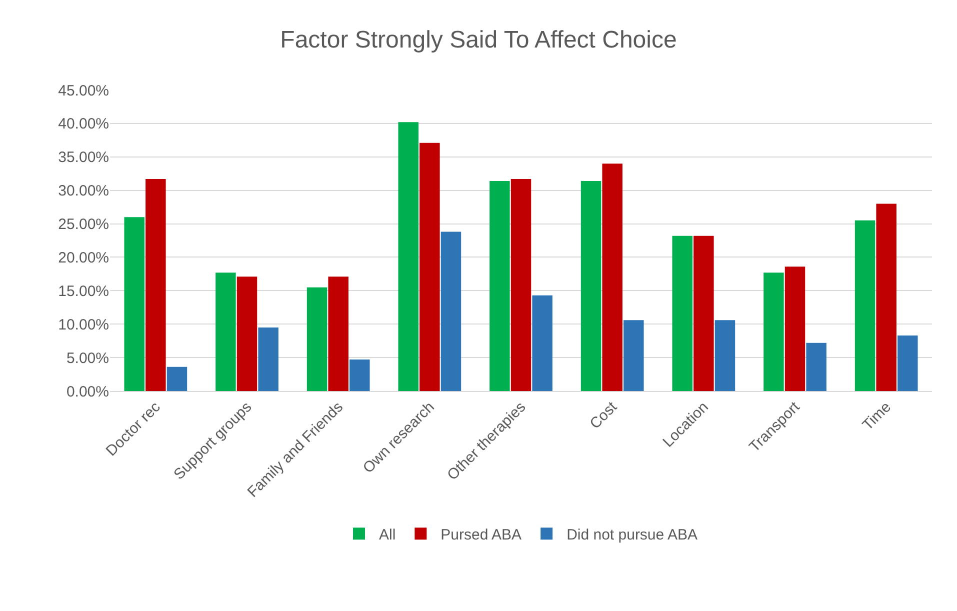  Describe the element at coordinates (83, 157) in the screenshot. I see `y-tick-label: 35.00%` at that location.